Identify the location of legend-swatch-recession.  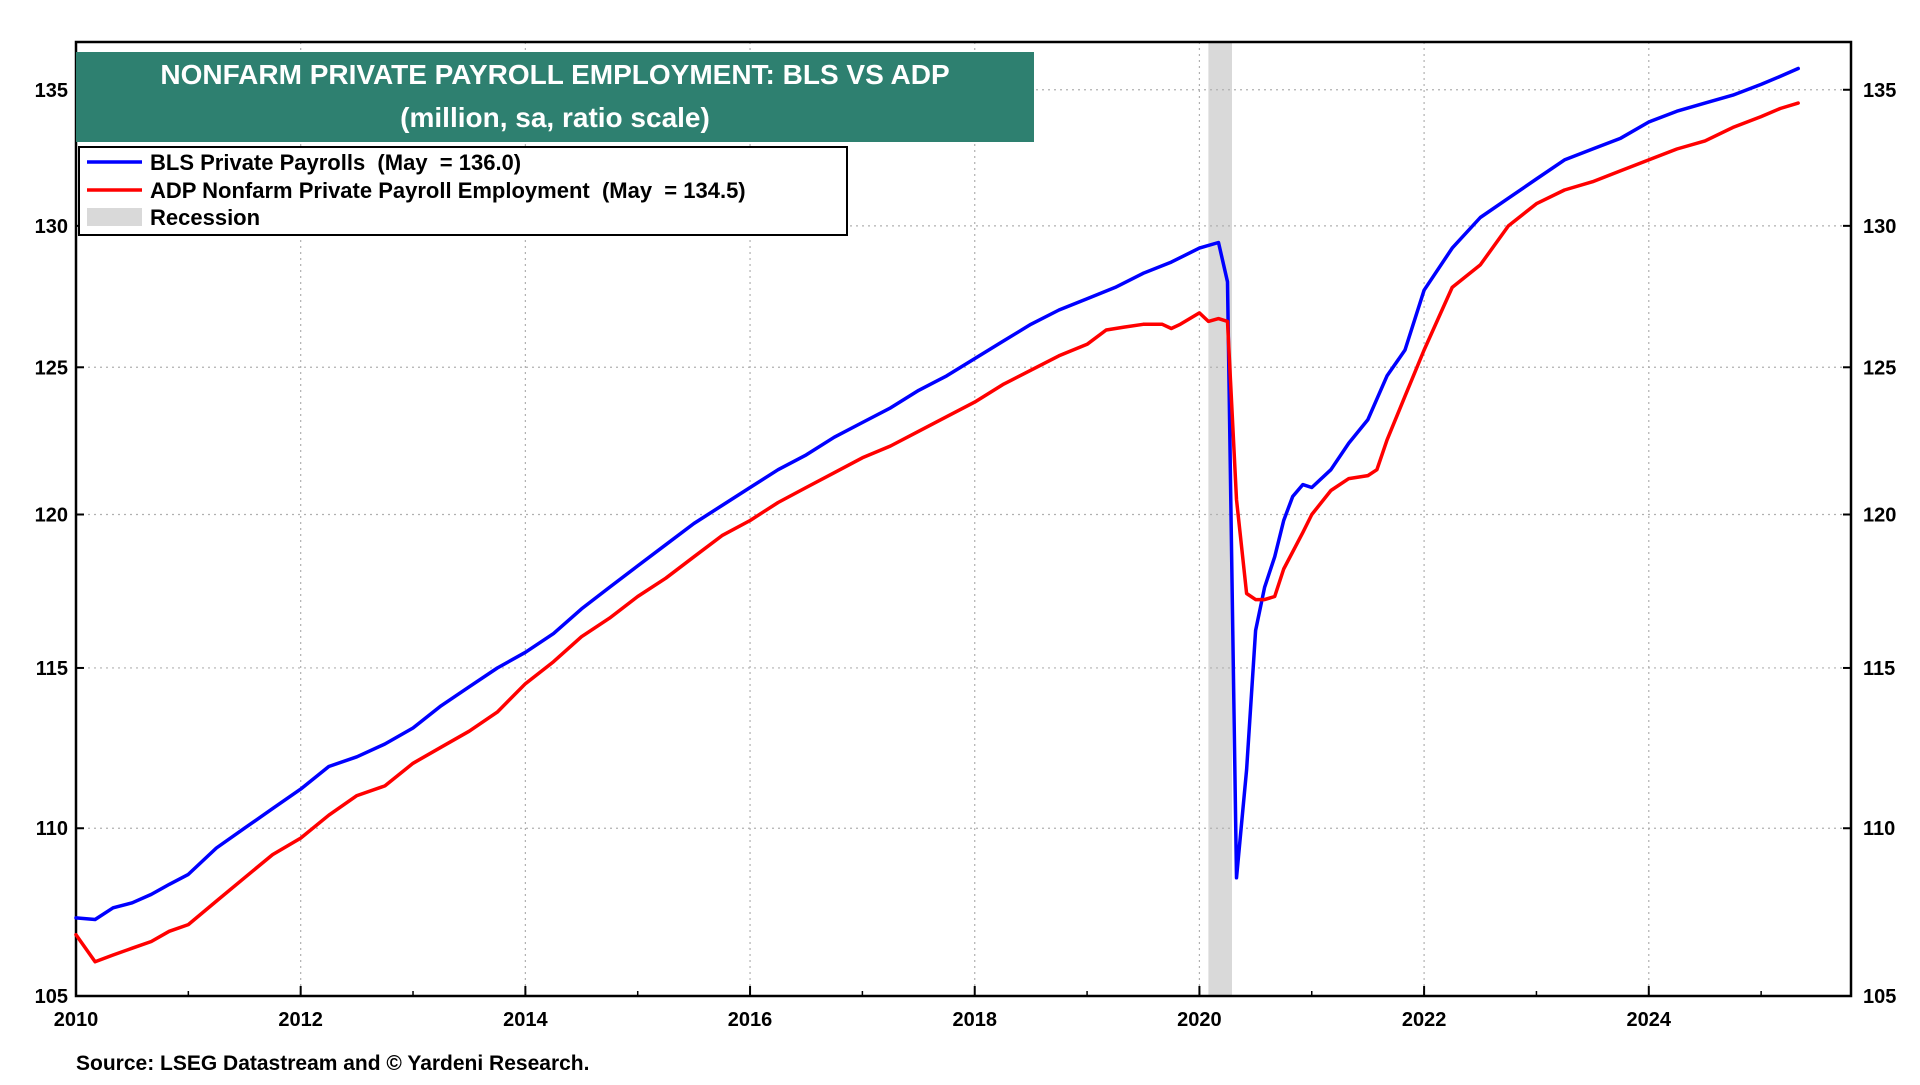
(114, 217).